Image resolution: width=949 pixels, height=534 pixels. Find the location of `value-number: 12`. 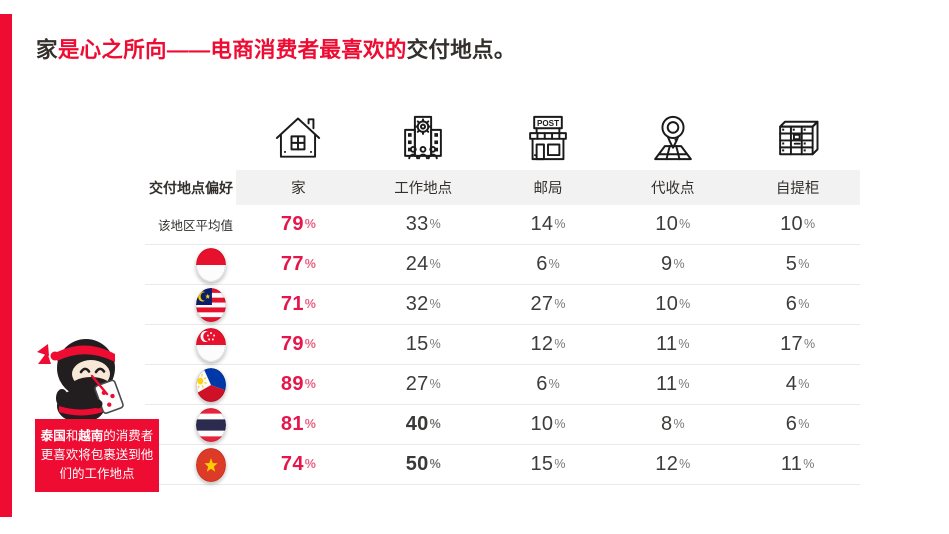

value-number: 12 is located at coordinates (542, 344).